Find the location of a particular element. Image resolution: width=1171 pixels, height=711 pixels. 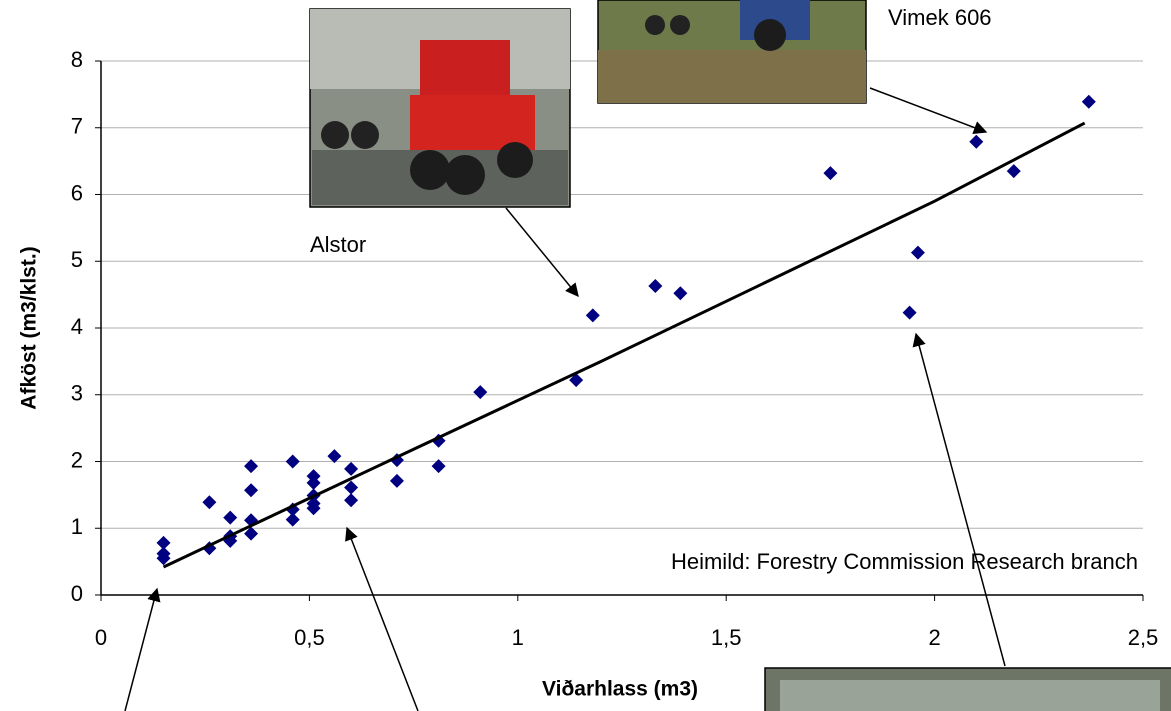

y-tick-label: 0 is located at coordinates (77, 593).